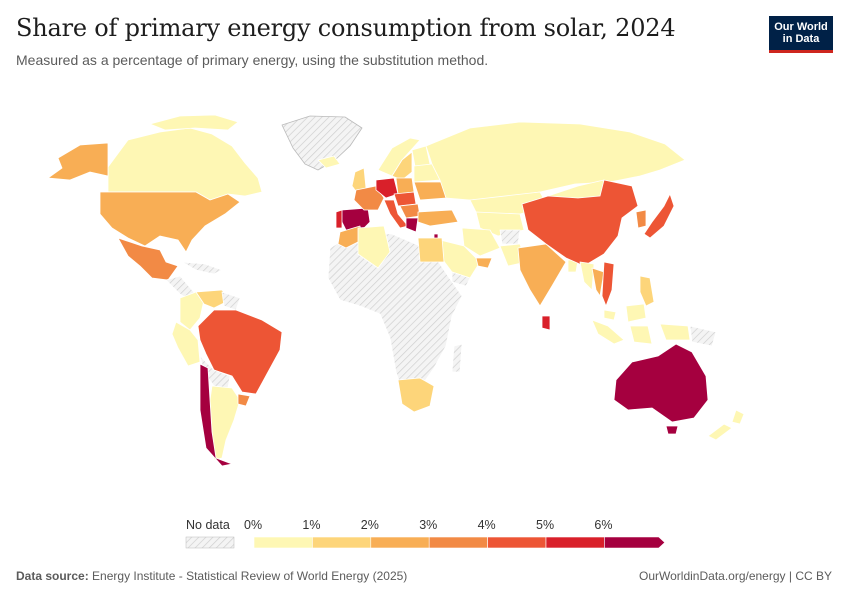 Image resolution: width=850 pixels, height=600 pixels. What do you see at coordinates (311, 525) in the screenshot?
I see `legend-tick-label: 1%` at bounding box center [311, 525].